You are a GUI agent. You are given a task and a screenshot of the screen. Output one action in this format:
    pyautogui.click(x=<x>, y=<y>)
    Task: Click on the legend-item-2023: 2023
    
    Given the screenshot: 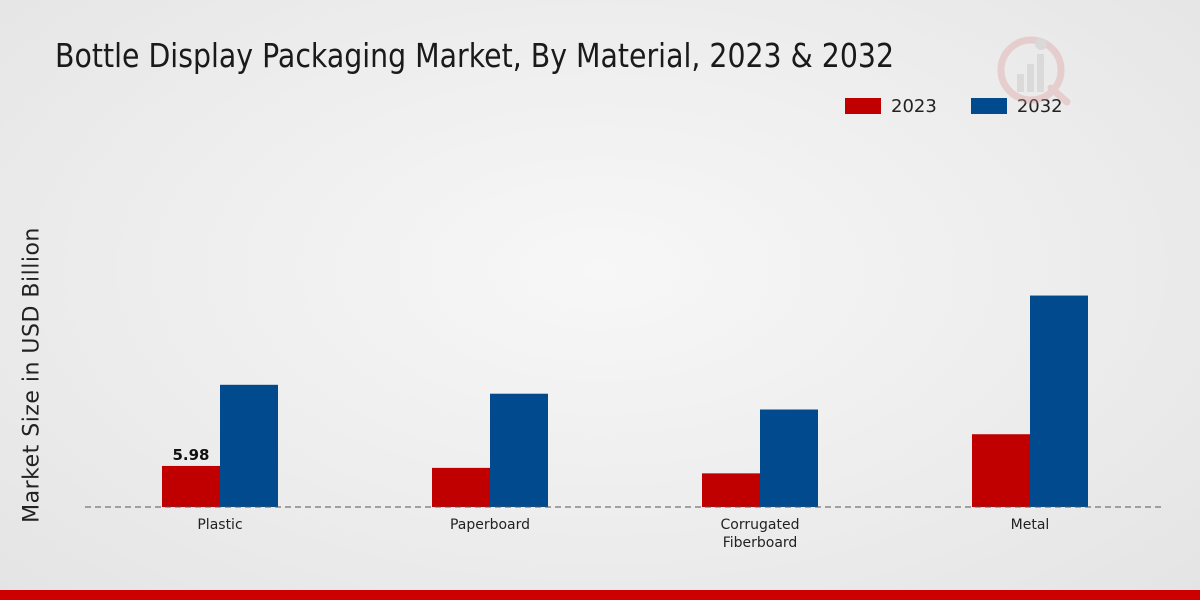 What is the action you would take?
    pyautogui.click(x=891, y=106)
    